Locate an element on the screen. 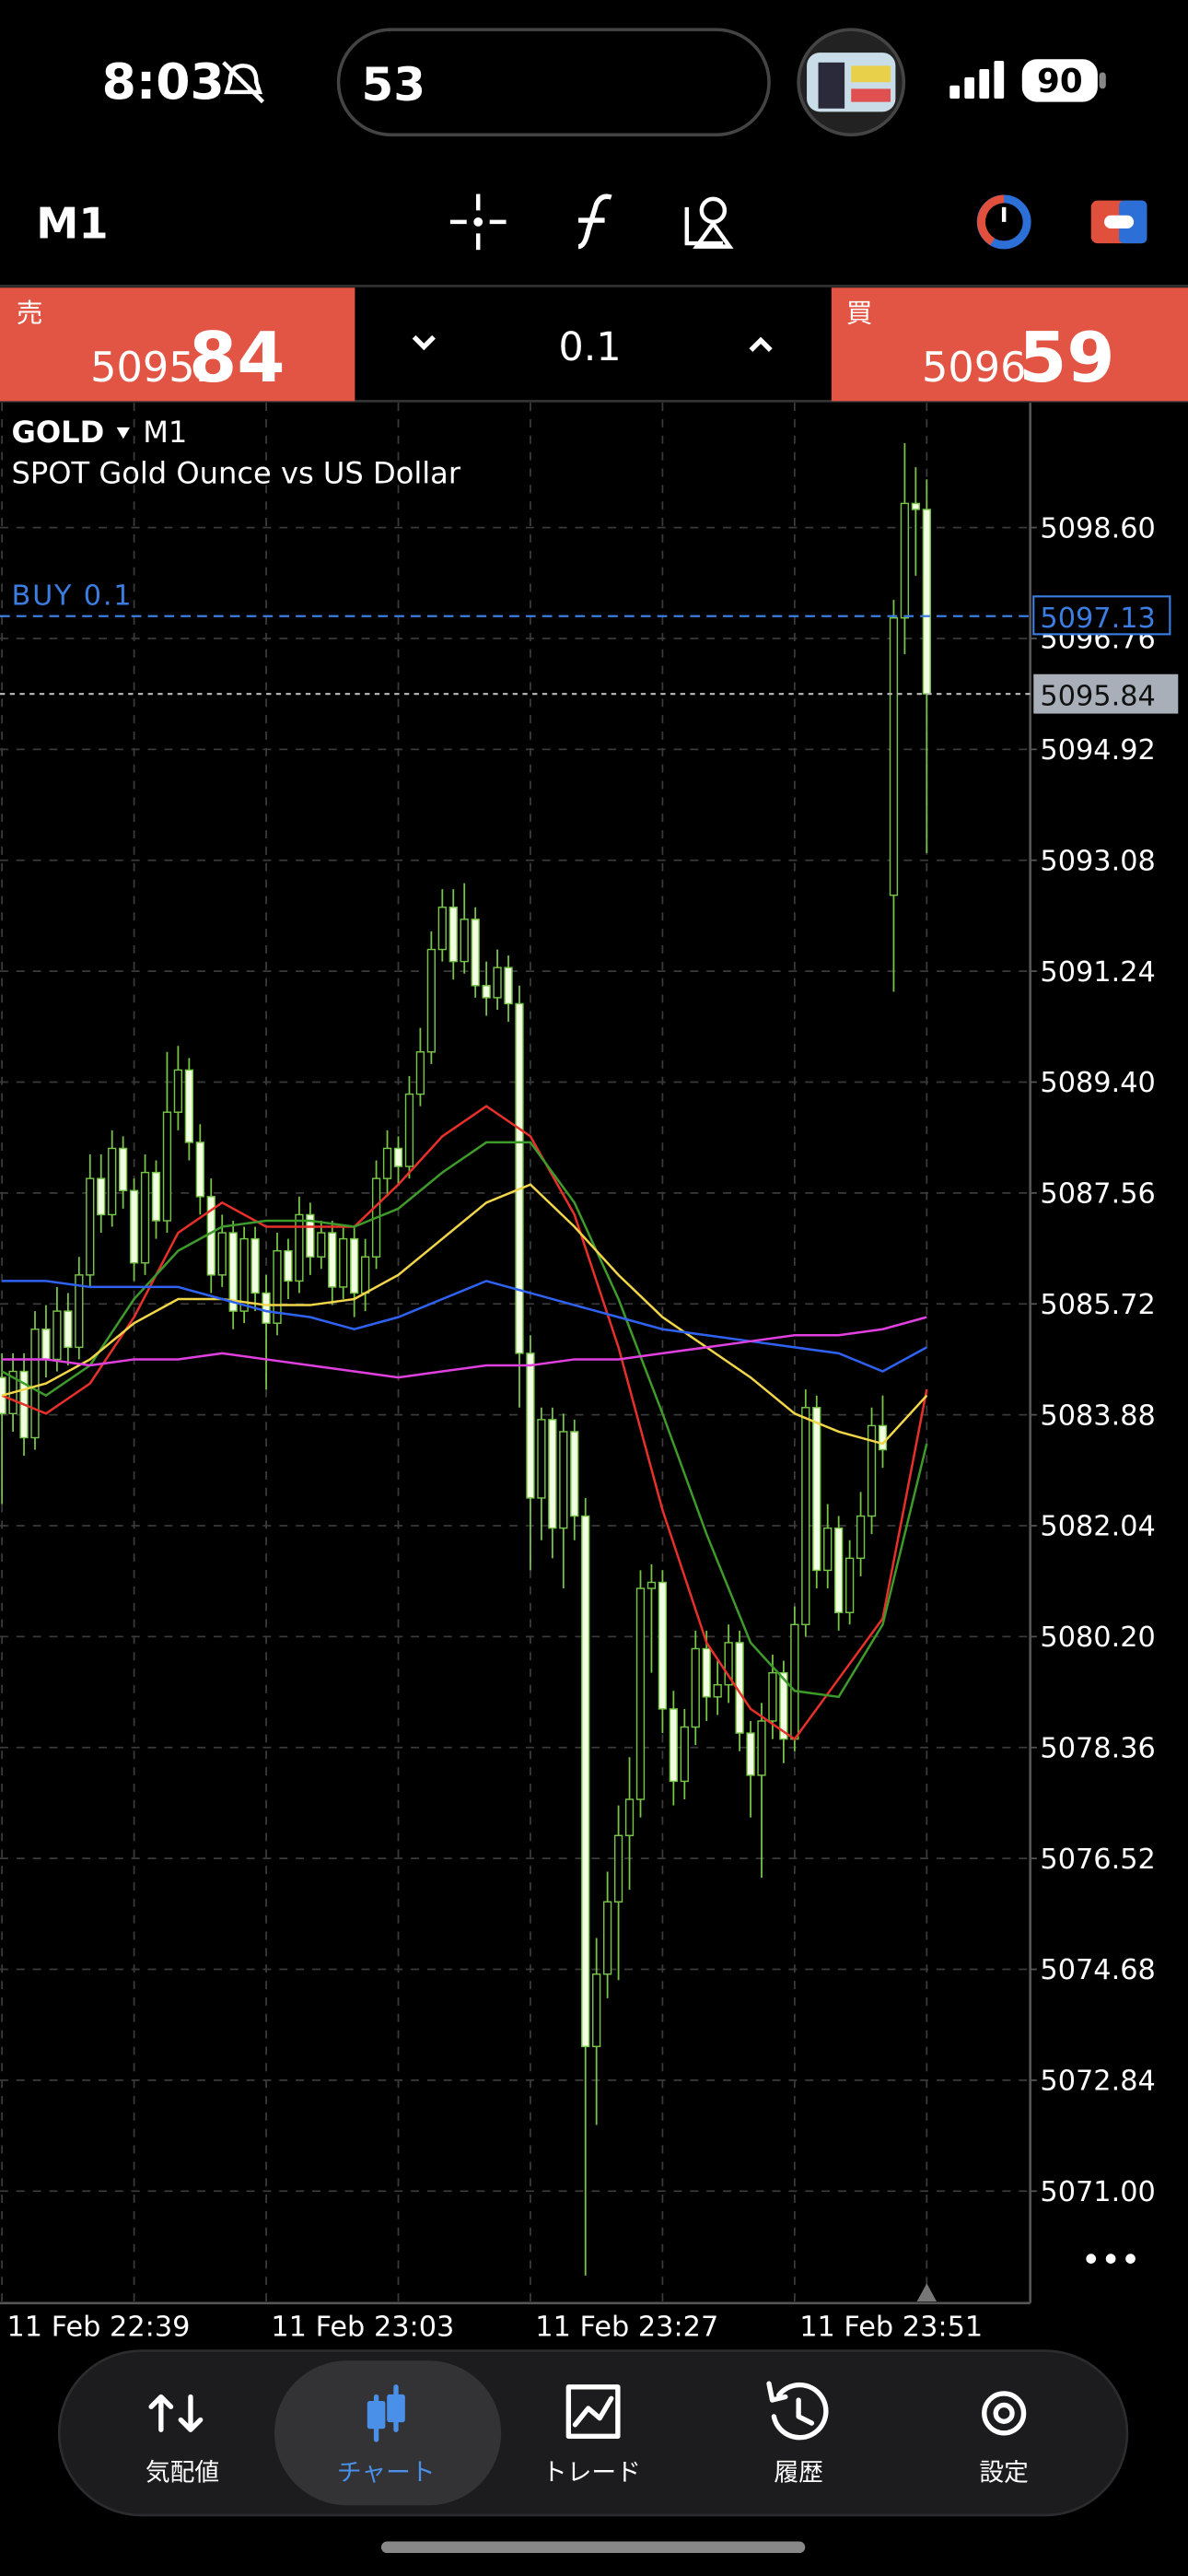  y-tick-label: 5072.84 is located at coordinates (1097, 2082).